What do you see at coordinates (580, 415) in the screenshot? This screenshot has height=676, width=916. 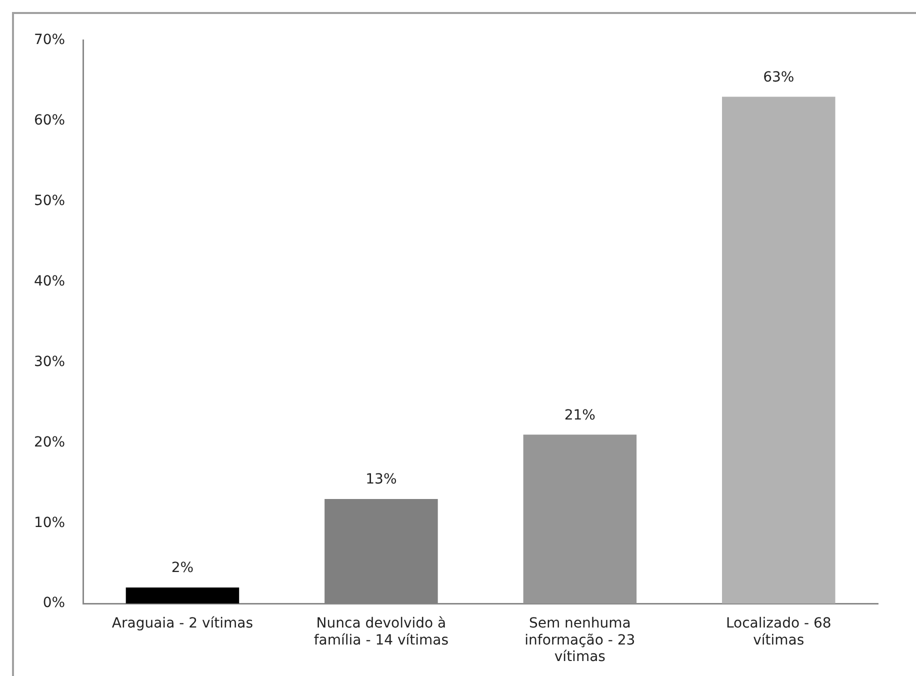 I see `data-label: 21%` at bounding box center [580, 415].